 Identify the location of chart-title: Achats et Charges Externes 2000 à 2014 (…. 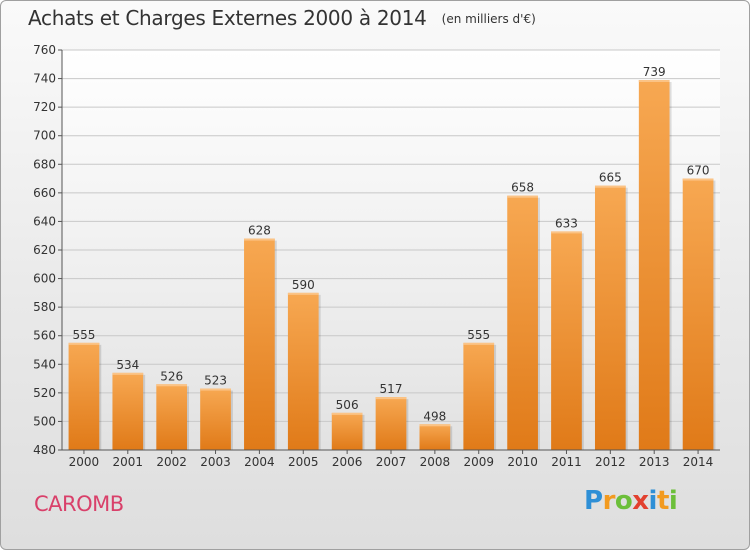
(282, 18).